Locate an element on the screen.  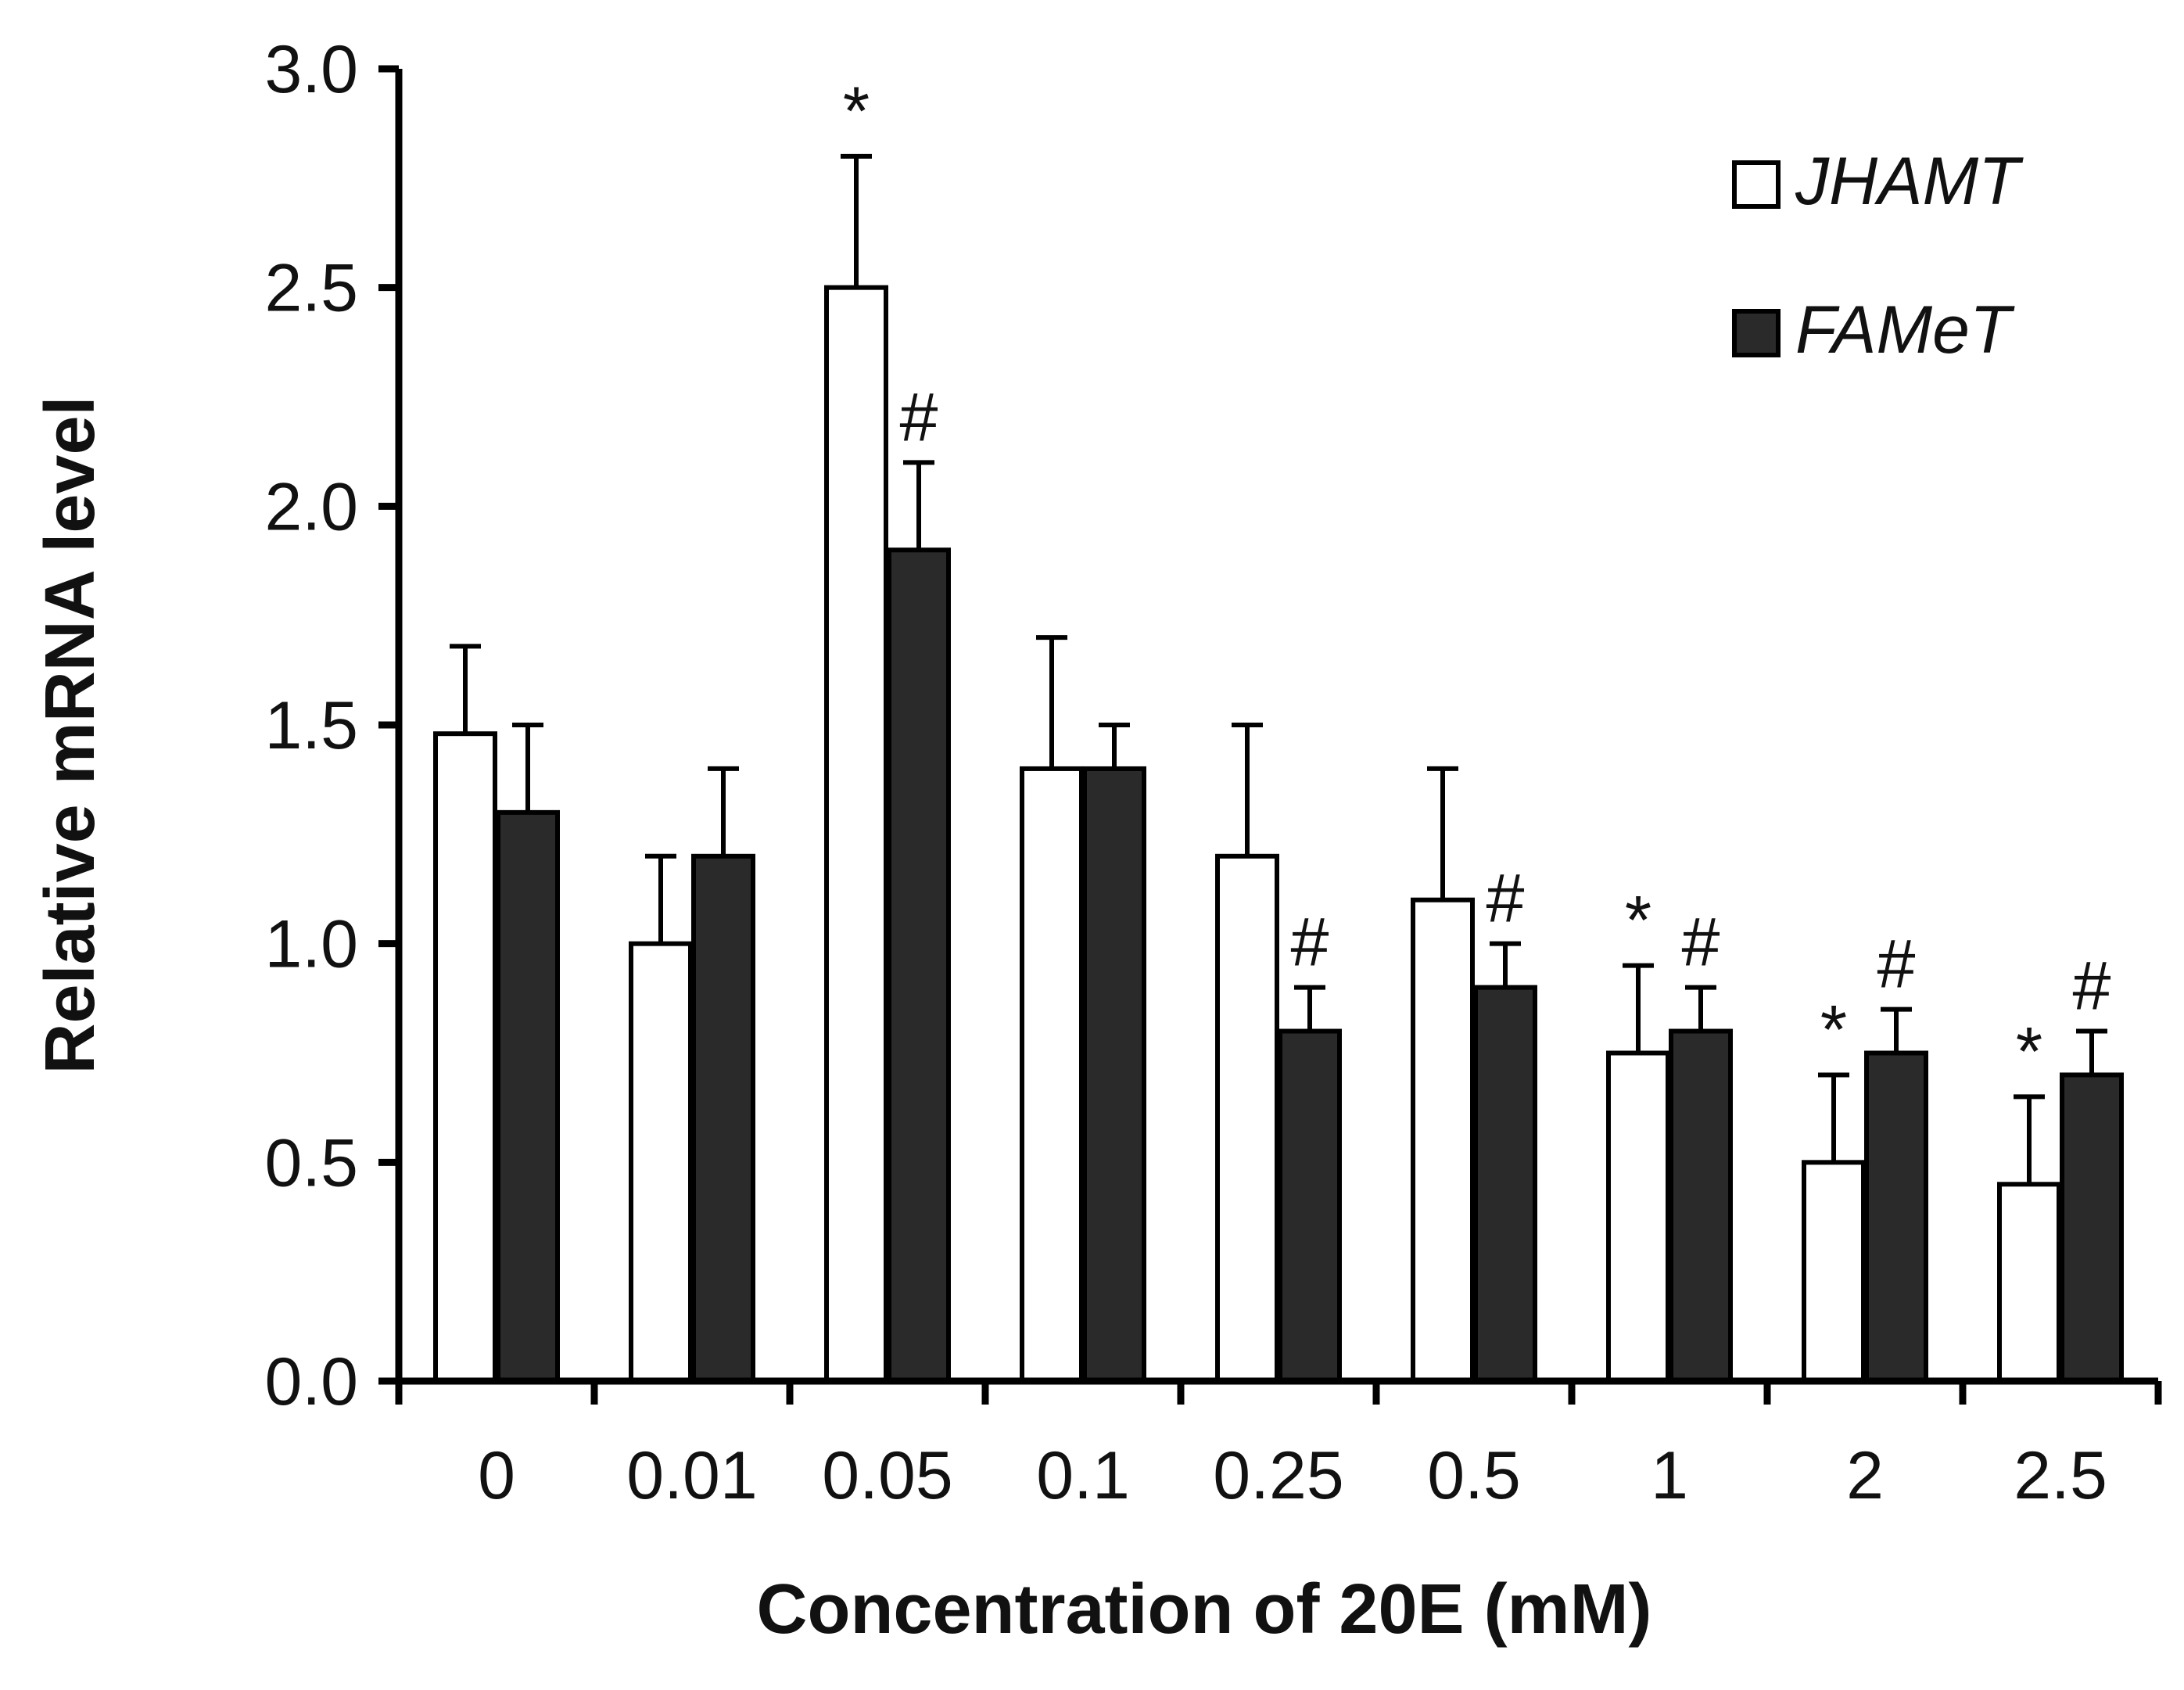
legend-swatch-jhamt is located at coordinates (1756, 184).